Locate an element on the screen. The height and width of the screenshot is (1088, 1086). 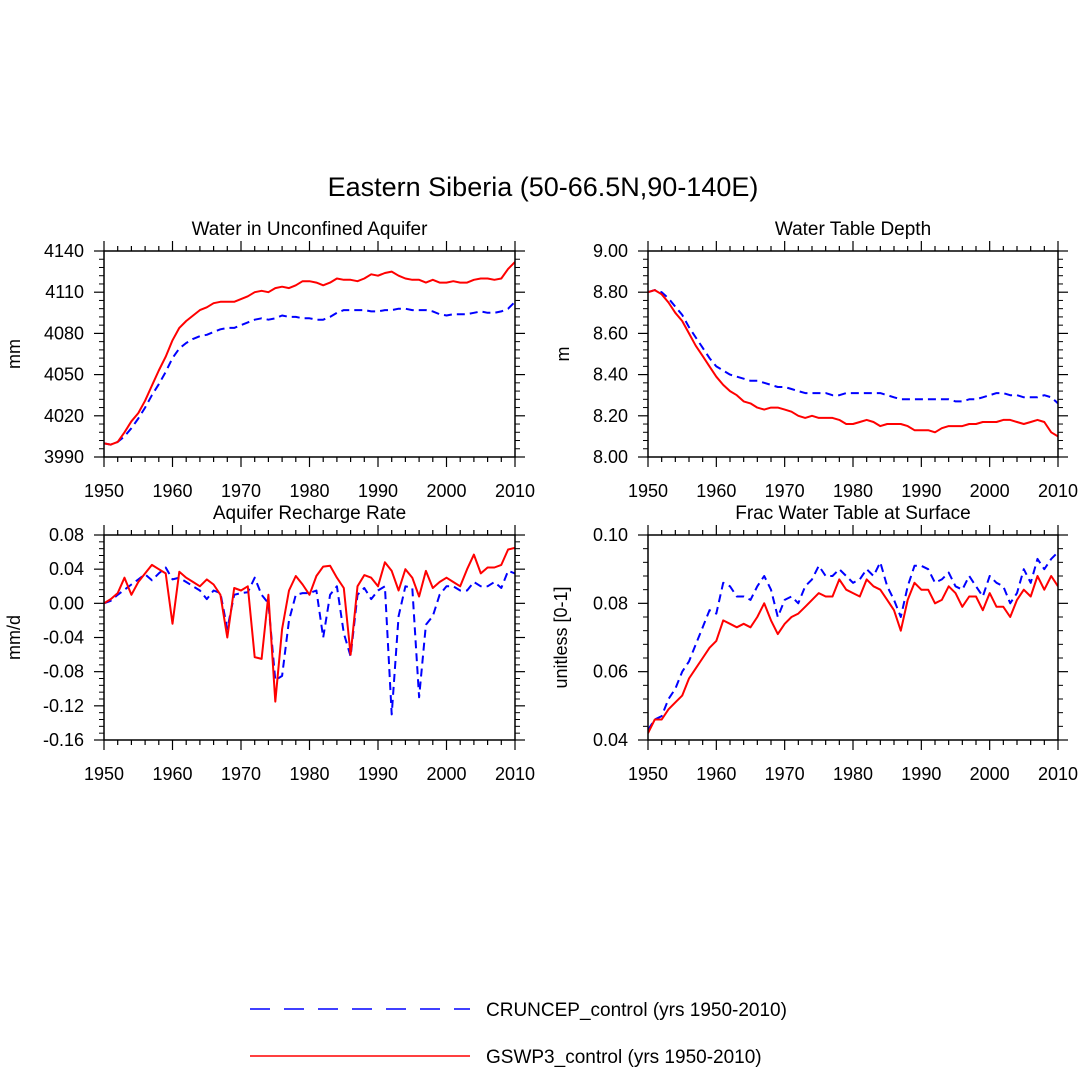
panel-title: Water in Unconfined Aquifer is located at coordinates (310, 229).